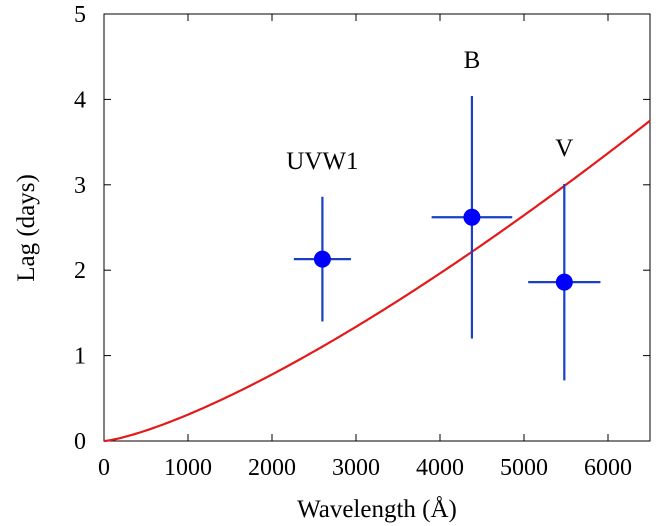 The image size is (660, 526). Describe the element at coordinates (104, 468) in the screenshot. I see `x-tick-label-0: 0` at that location.